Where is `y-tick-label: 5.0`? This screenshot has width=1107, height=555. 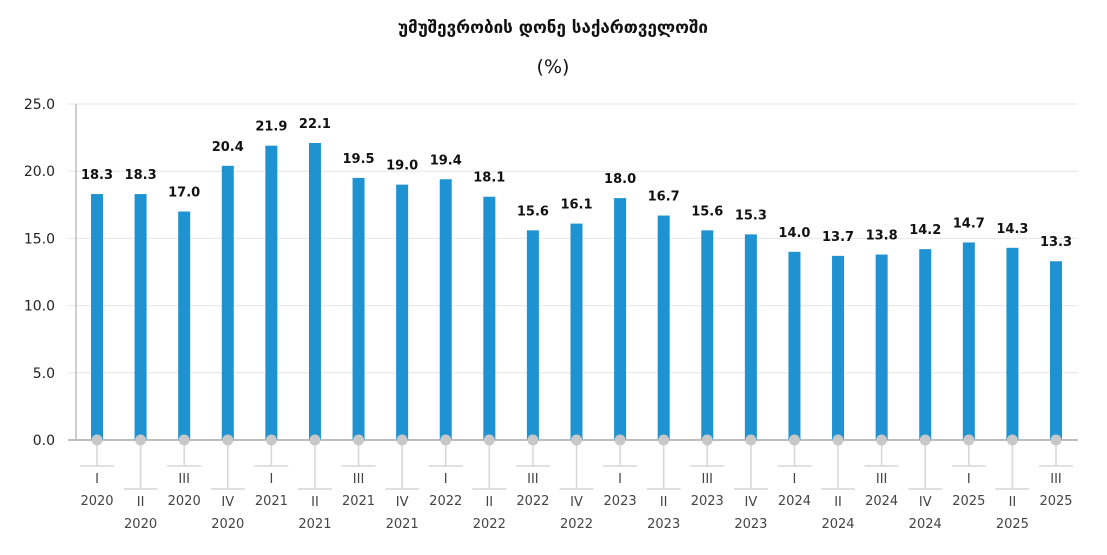 y-tick-label: 5.0 is located at coordinates (44, 374).